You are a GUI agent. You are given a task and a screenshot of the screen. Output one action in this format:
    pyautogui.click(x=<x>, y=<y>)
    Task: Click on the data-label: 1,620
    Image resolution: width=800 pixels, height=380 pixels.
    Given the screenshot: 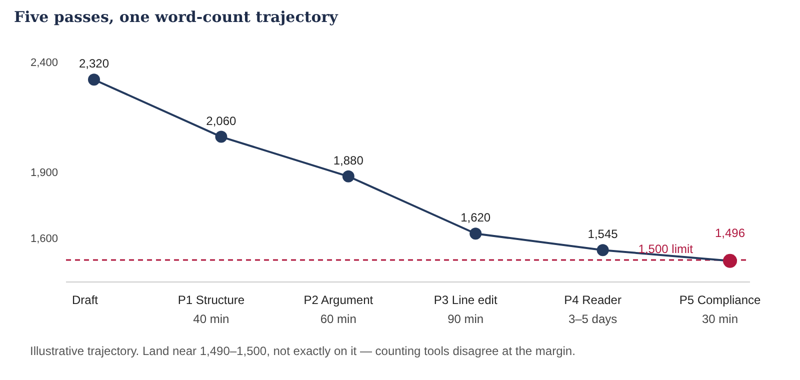 What is the action you would take?
    pyautogui.click(x=475, y=217)
    